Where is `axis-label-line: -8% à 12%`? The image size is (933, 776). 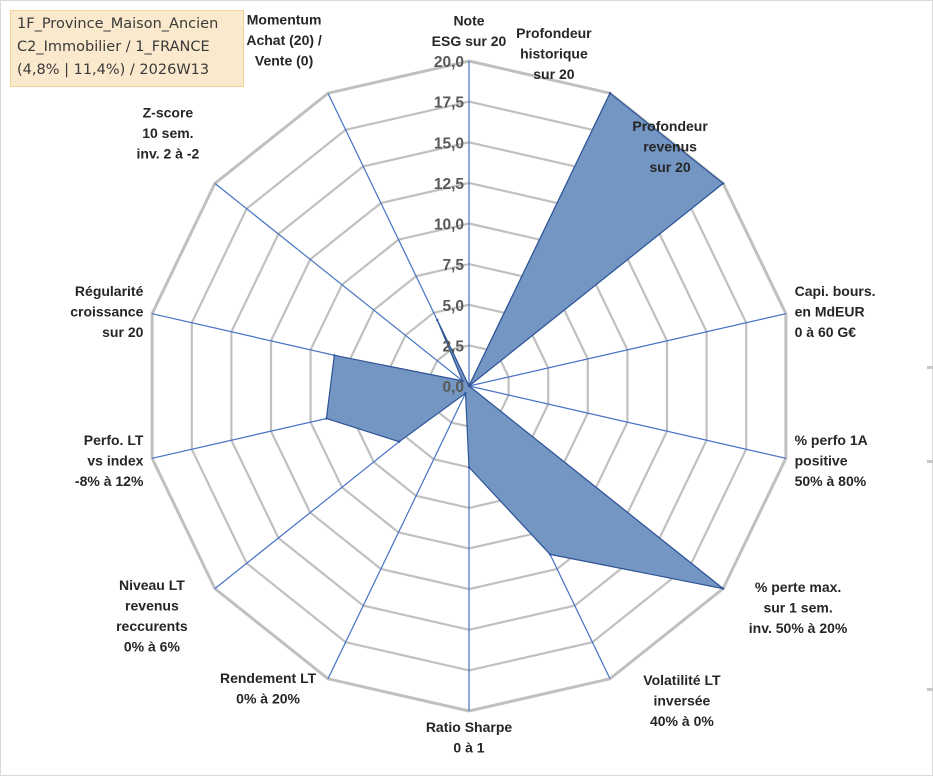
axis-label-line: -8% à 12% is located at coordinates (109, 481).